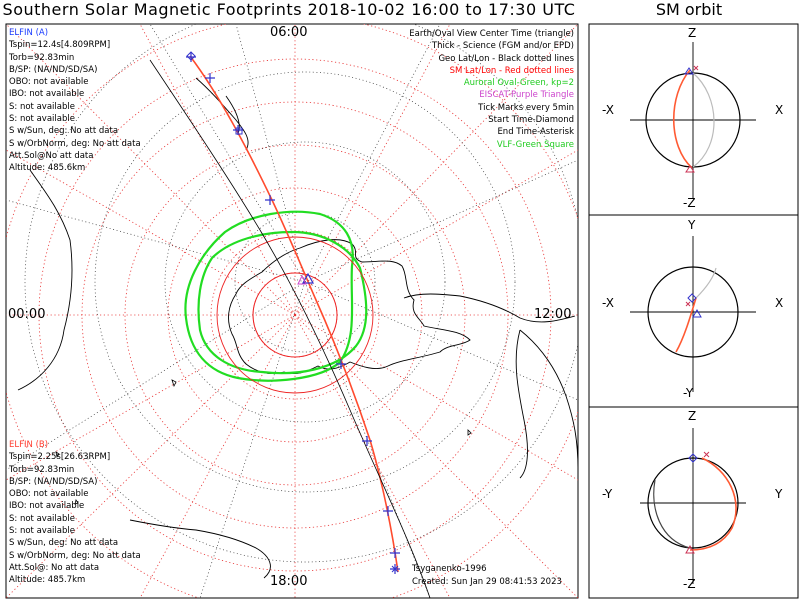 The width and height of the screenshot is (800, 600). Describe the element at coordinates (526, 107) in the screenshot. I see `legend-entry: Tick Marks every 5min` at that location.